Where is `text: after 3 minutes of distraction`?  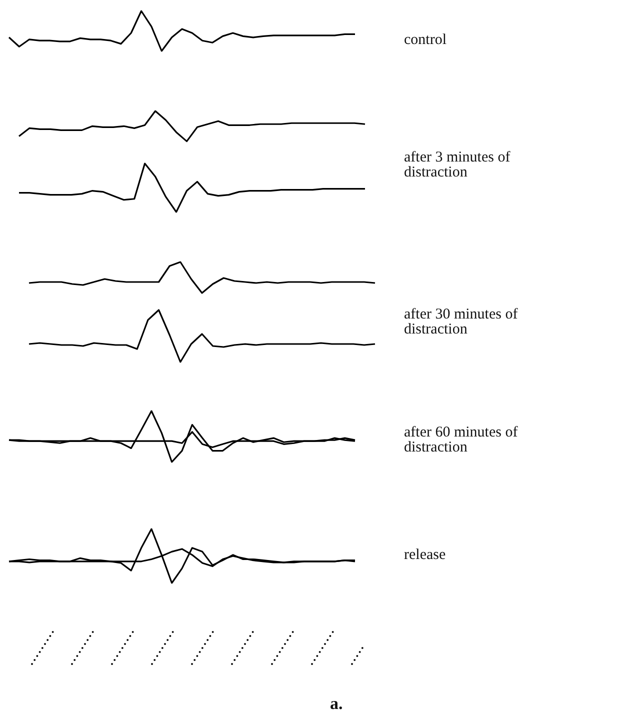 text: after 3 minutes of distraction is located at coordinates (457, 164).